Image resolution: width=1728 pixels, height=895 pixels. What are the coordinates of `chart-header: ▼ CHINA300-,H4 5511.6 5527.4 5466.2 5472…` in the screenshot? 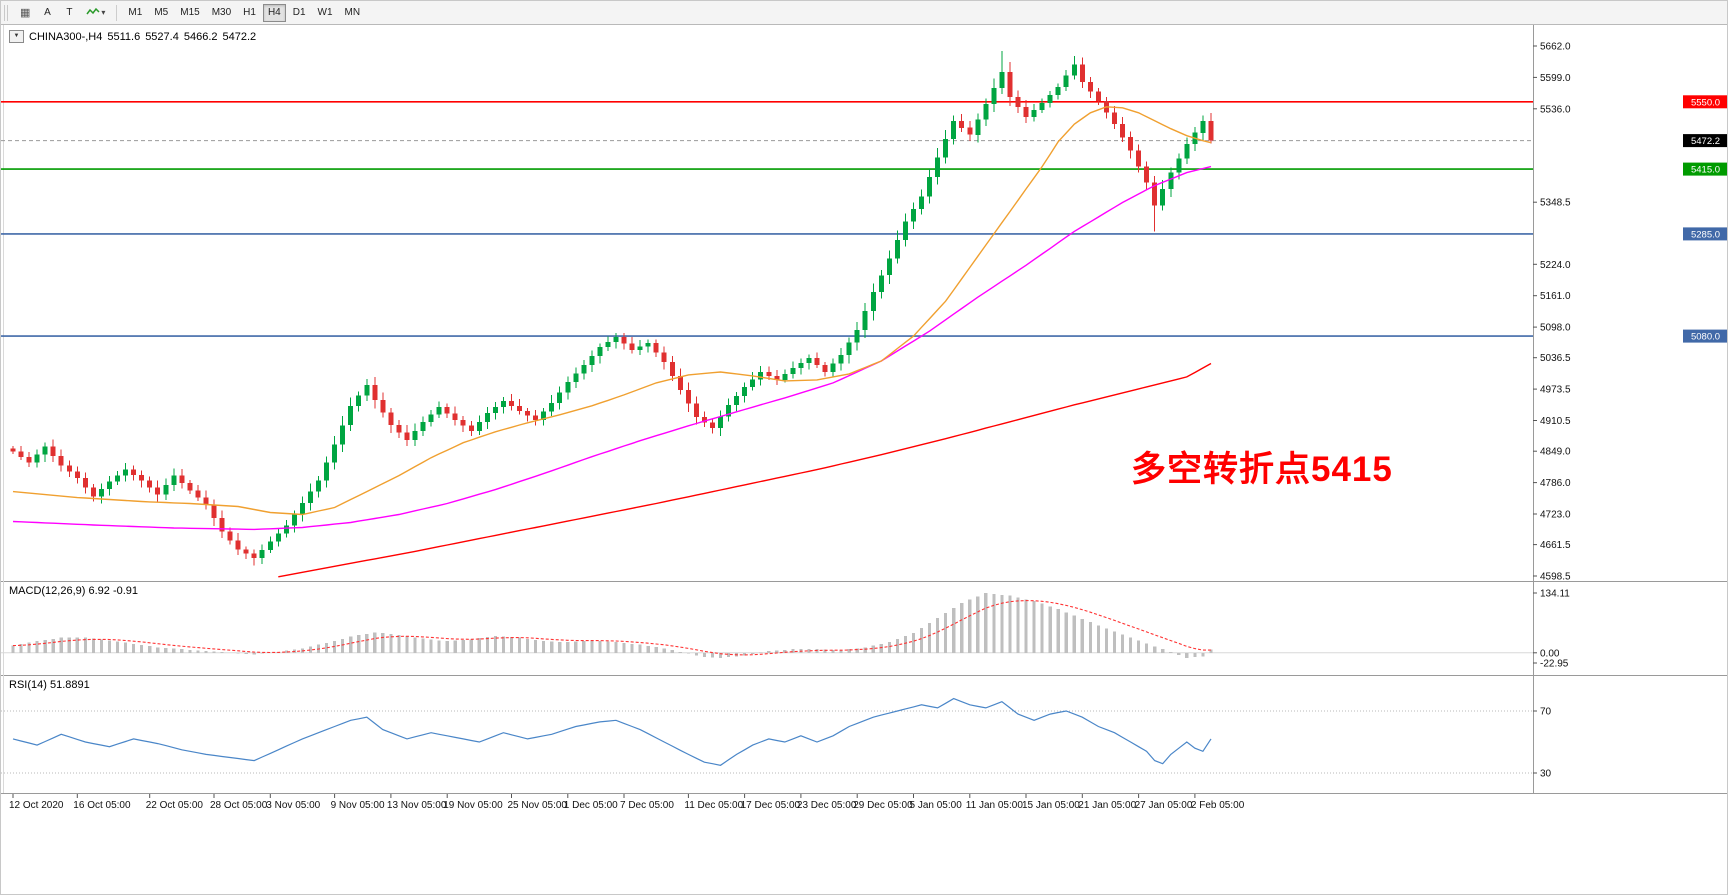 It's located at (132, 36).